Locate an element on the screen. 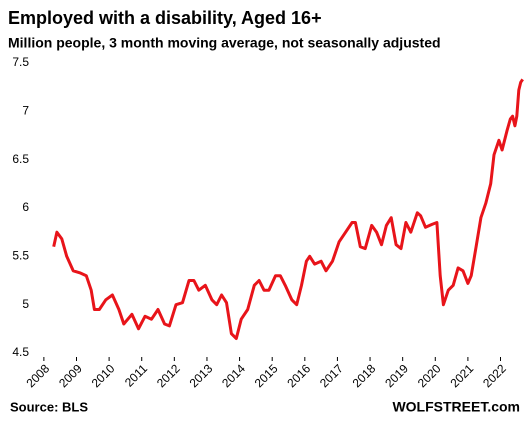 This screenshot has width=526, height=423. x-tick-label: 2012 is located at coordinates (168, 375).